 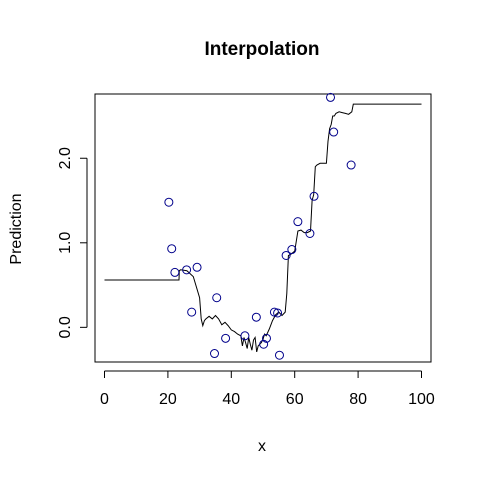 What do you see at coordinates (16, 228) in the screenshot?
I see `y-axis-label: Prediction` at bounding box center [16, 228].